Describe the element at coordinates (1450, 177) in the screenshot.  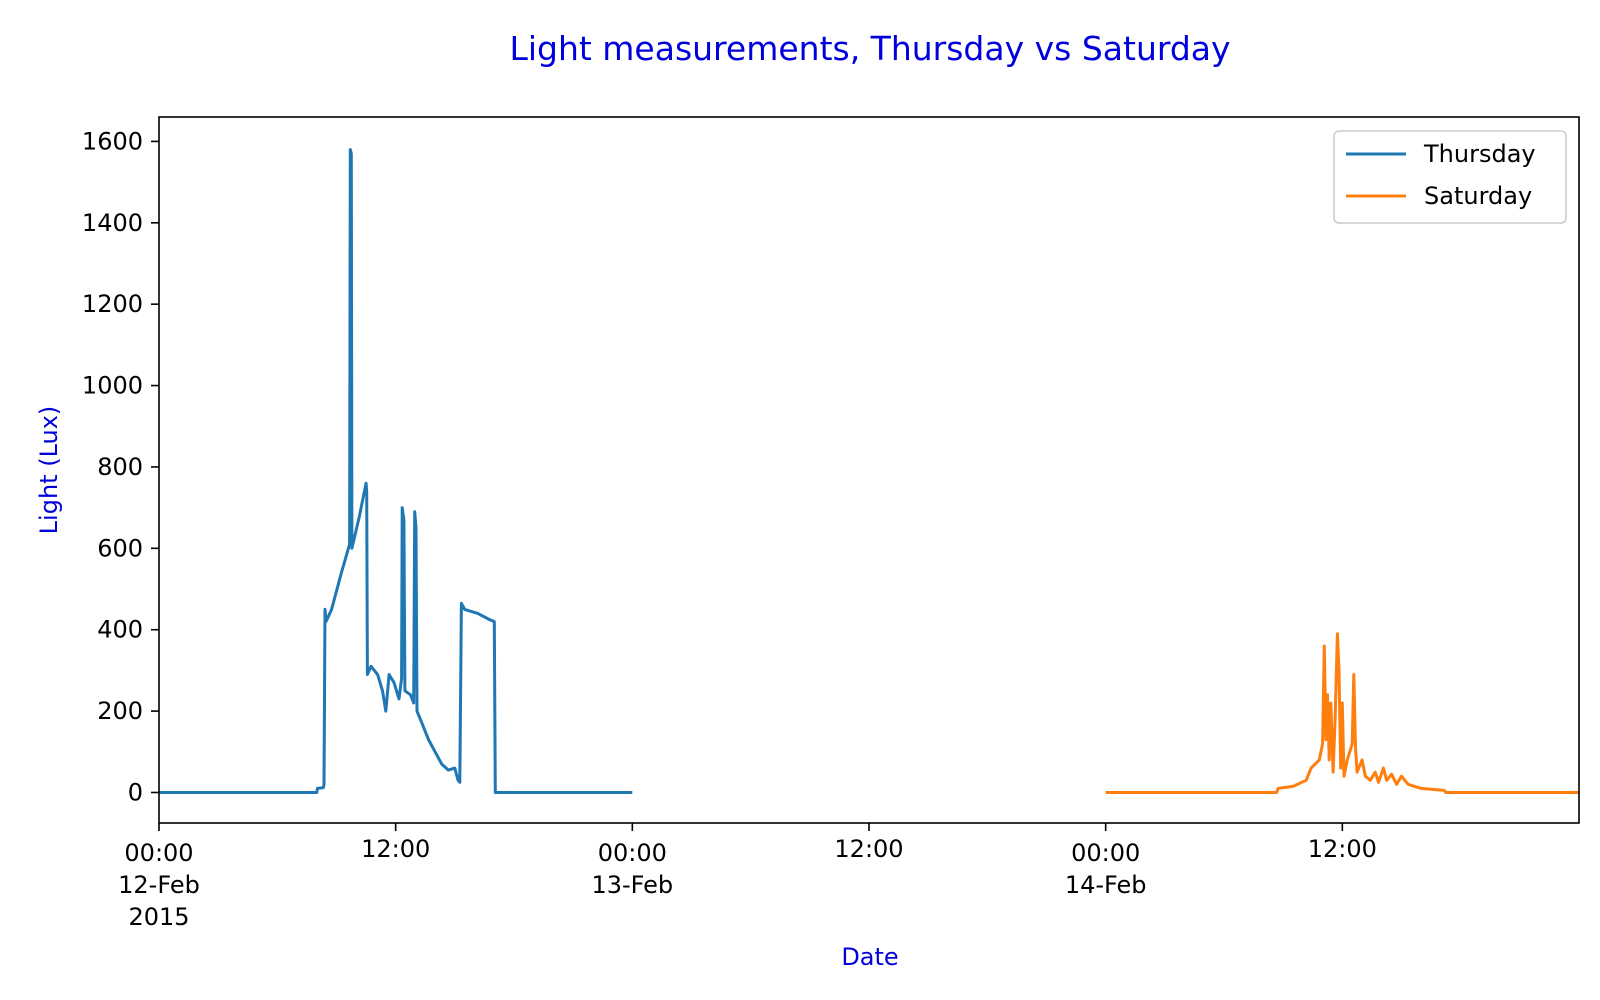
I see `legend: Thursday Saturday` at that location.